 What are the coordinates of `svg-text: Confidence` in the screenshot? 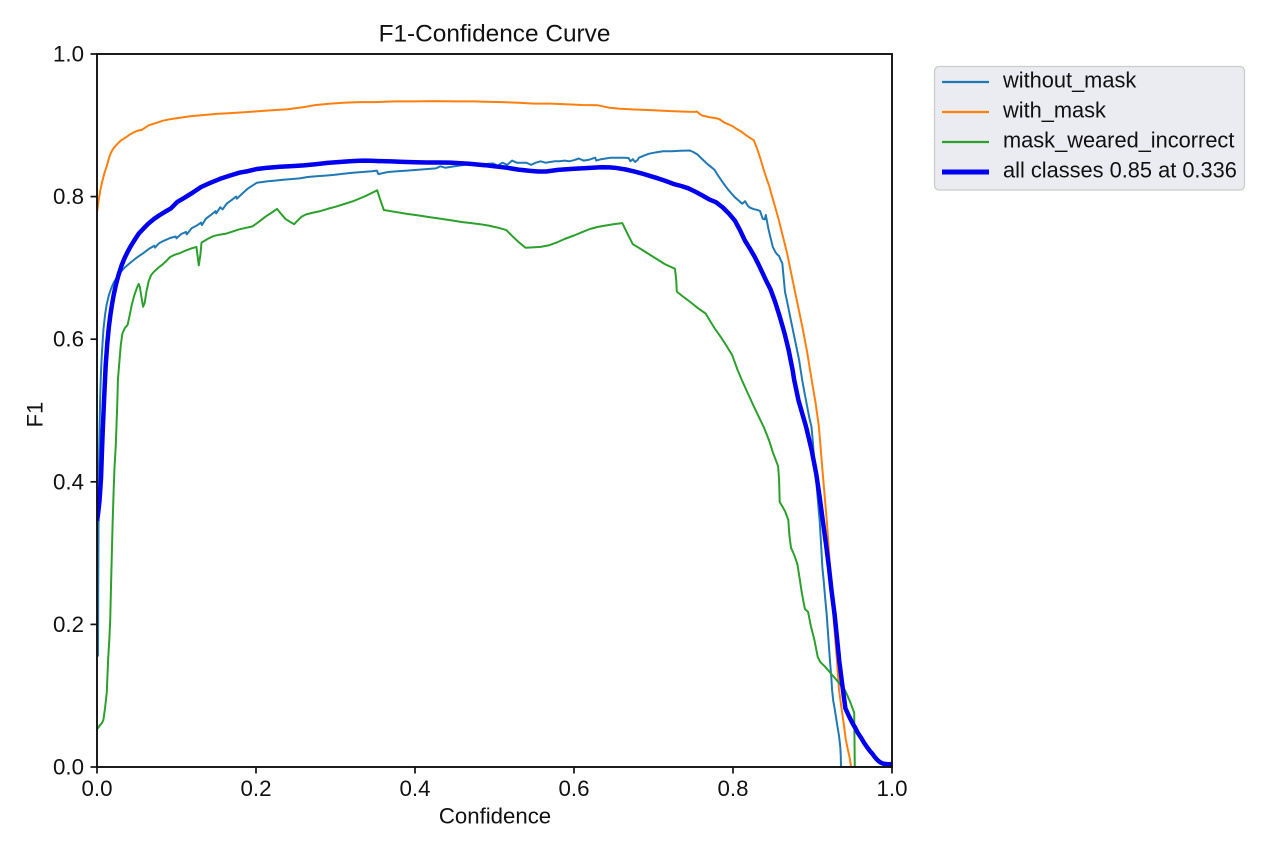 It's located at (495, 816).